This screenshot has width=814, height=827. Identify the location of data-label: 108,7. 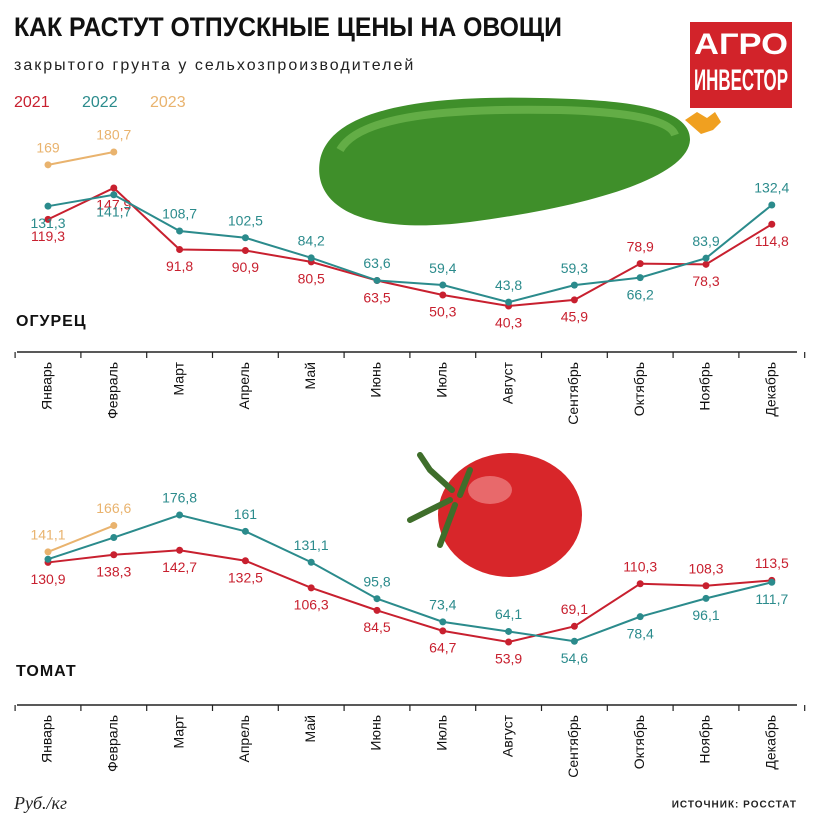
(179, 214).